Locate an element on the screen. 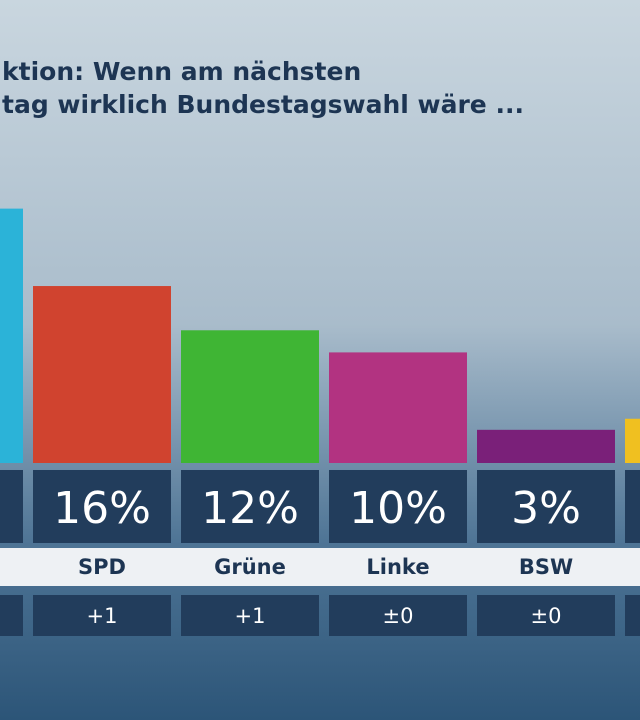 This screenshot has width=640, height=720. category-strip is located at coordinates (320, 567).